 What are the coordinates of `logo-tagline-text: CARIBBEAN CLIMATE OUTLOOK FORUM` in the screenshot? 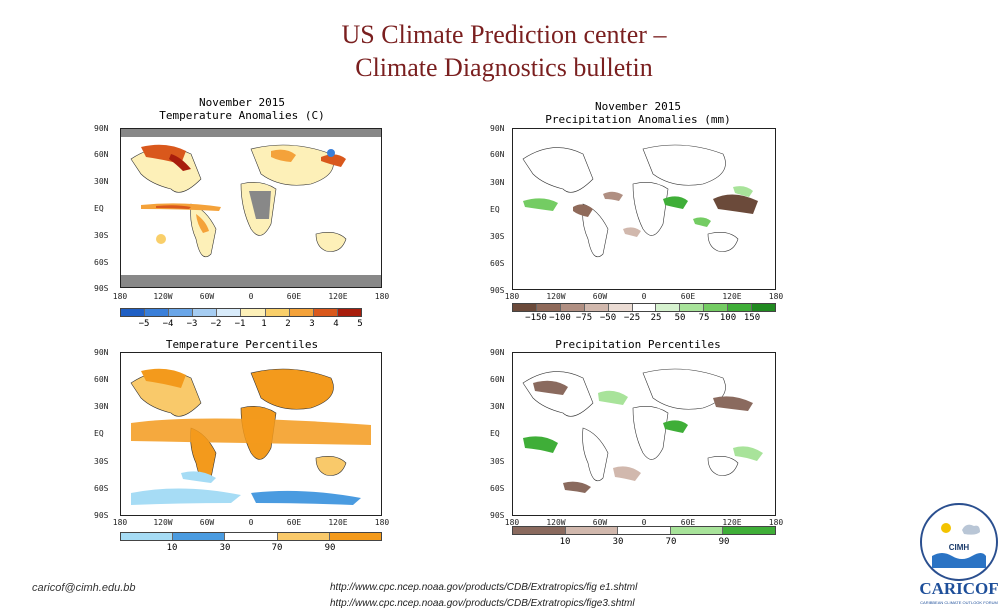 It's located at (959, 602).